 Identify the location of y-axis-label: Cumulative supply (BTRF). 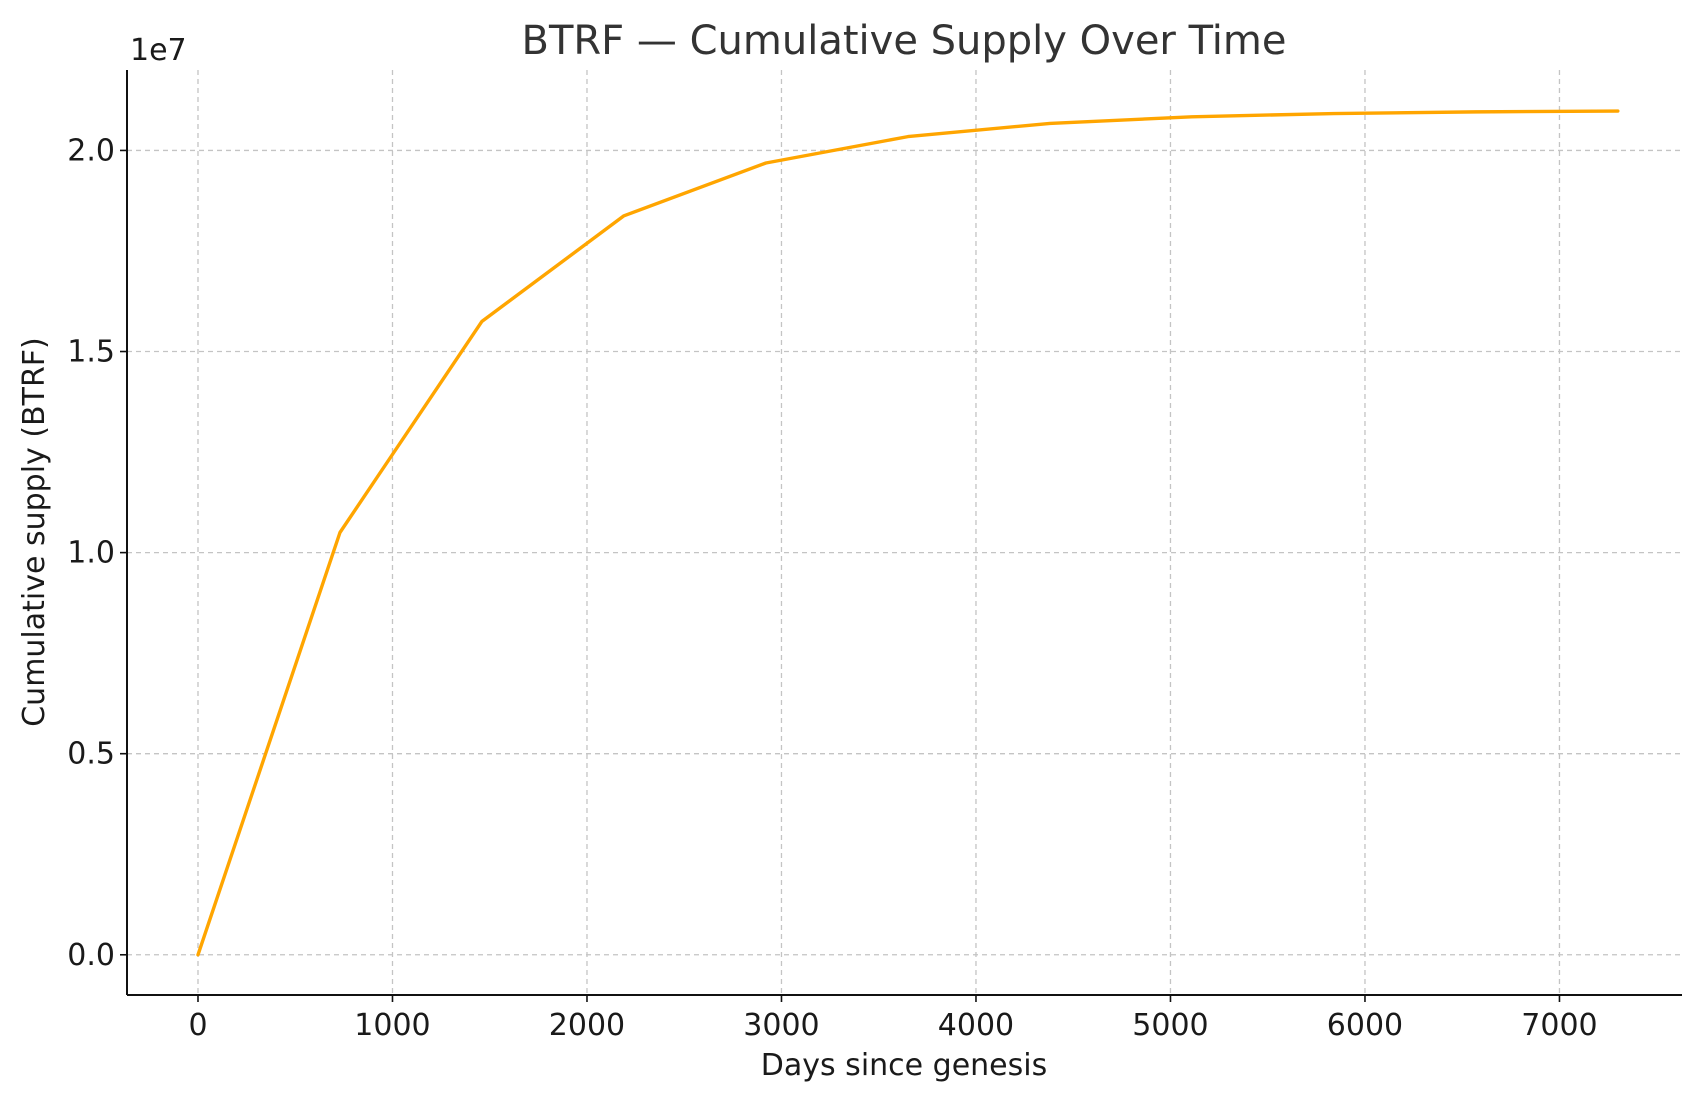
(34, 532).